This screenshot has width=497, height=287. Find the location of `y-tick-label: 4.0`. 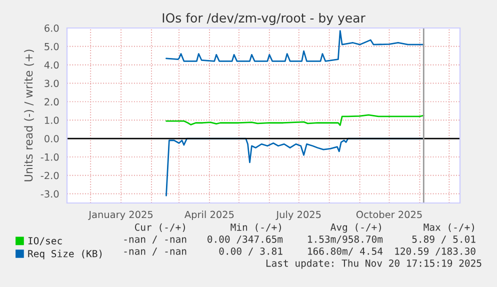

y-tick-label: 4.0 is located at coordinates (51, 65).